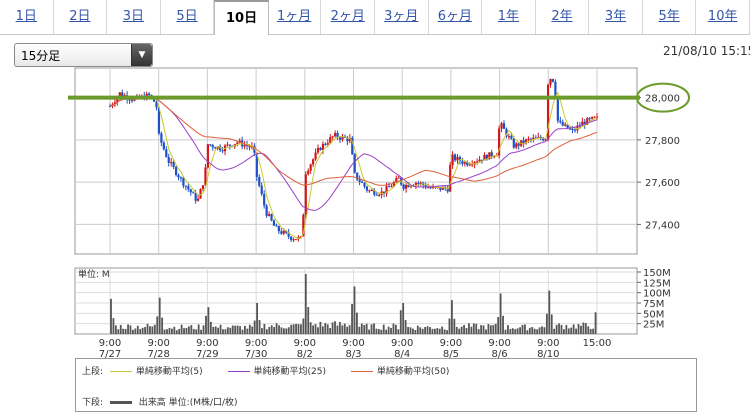 The width and height of the screenshot is (750, 414). I want to click on tab-2ヶ月: 2ヶ月, so click(348, 17).